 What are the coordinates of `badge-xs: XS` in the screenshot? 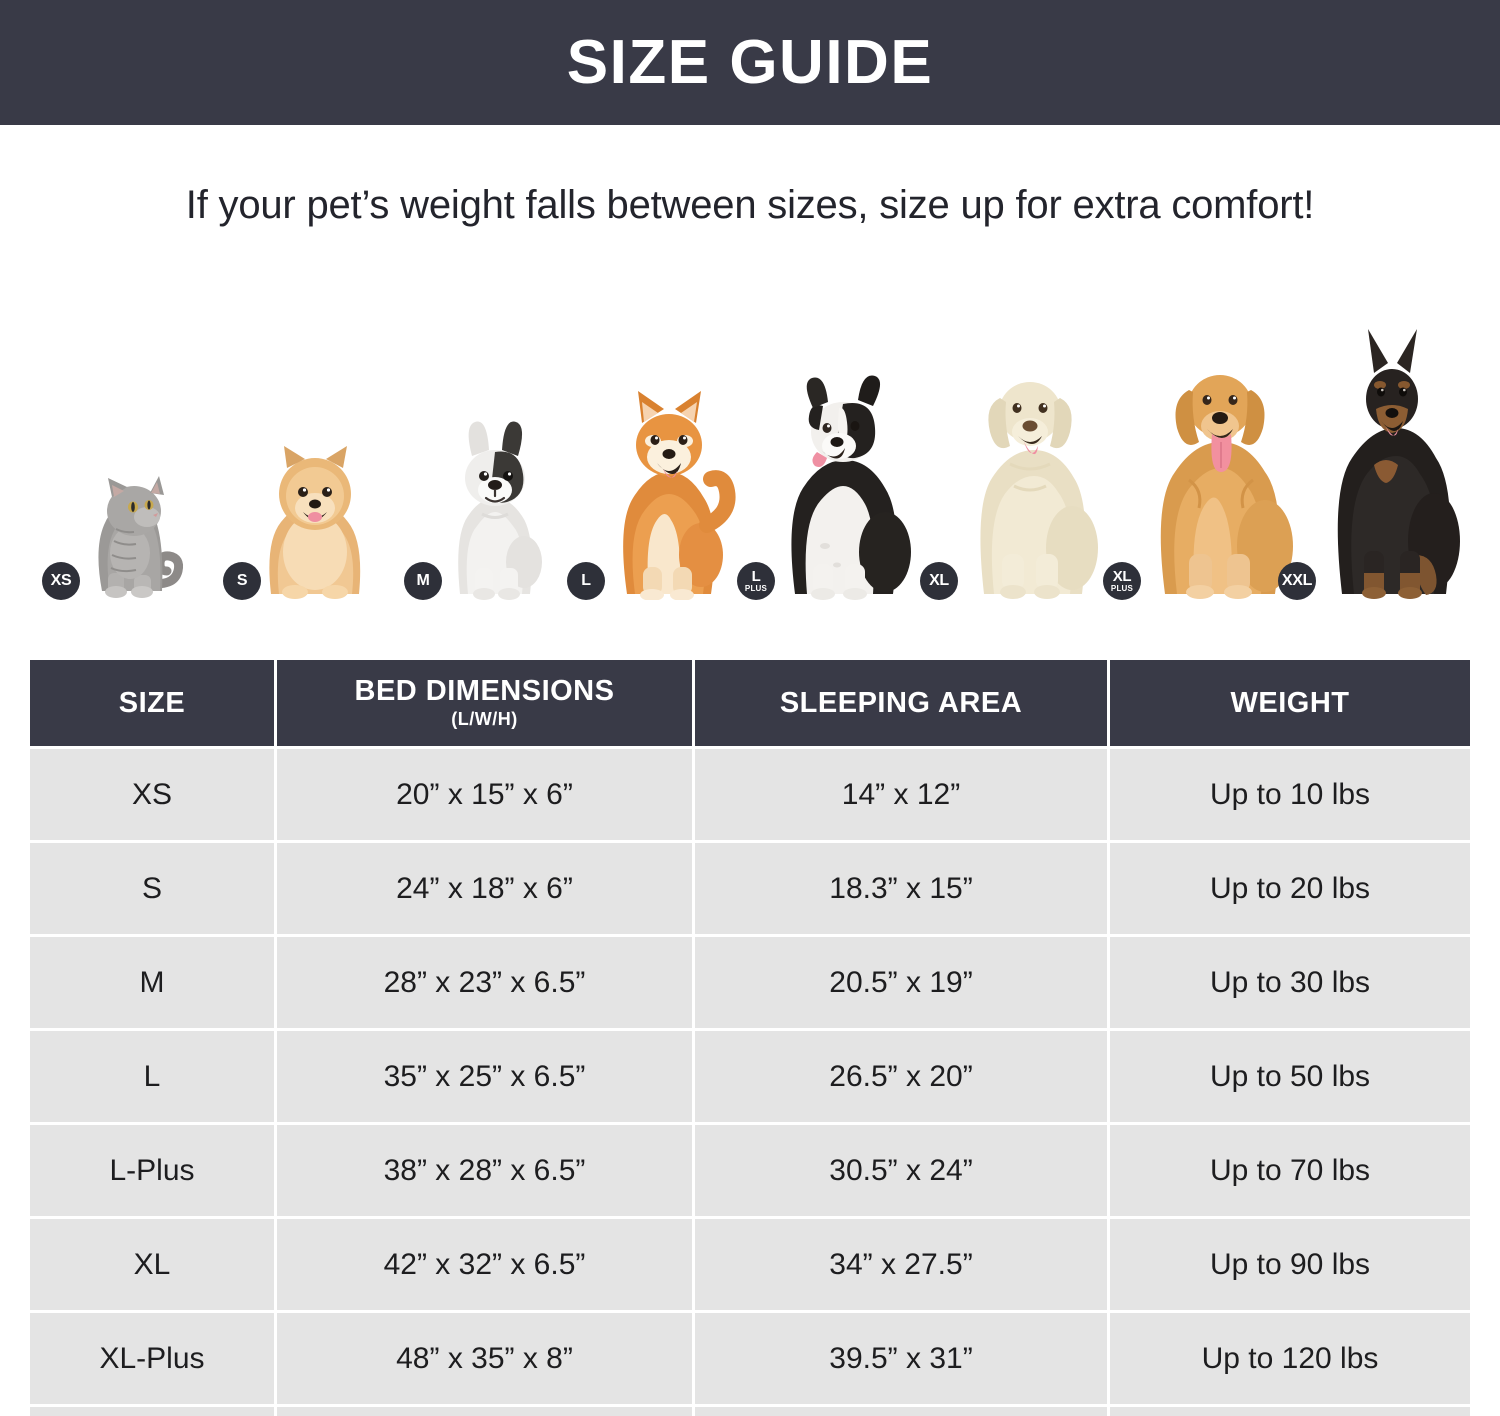 It's located at (61, 581).